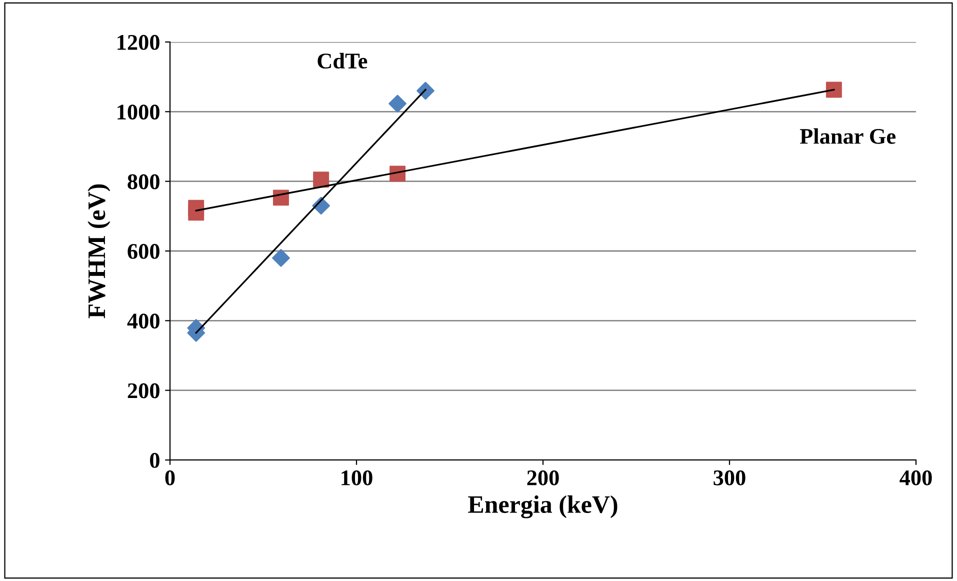  I want to click on series-label: Planar Ge, so click(848, 136).